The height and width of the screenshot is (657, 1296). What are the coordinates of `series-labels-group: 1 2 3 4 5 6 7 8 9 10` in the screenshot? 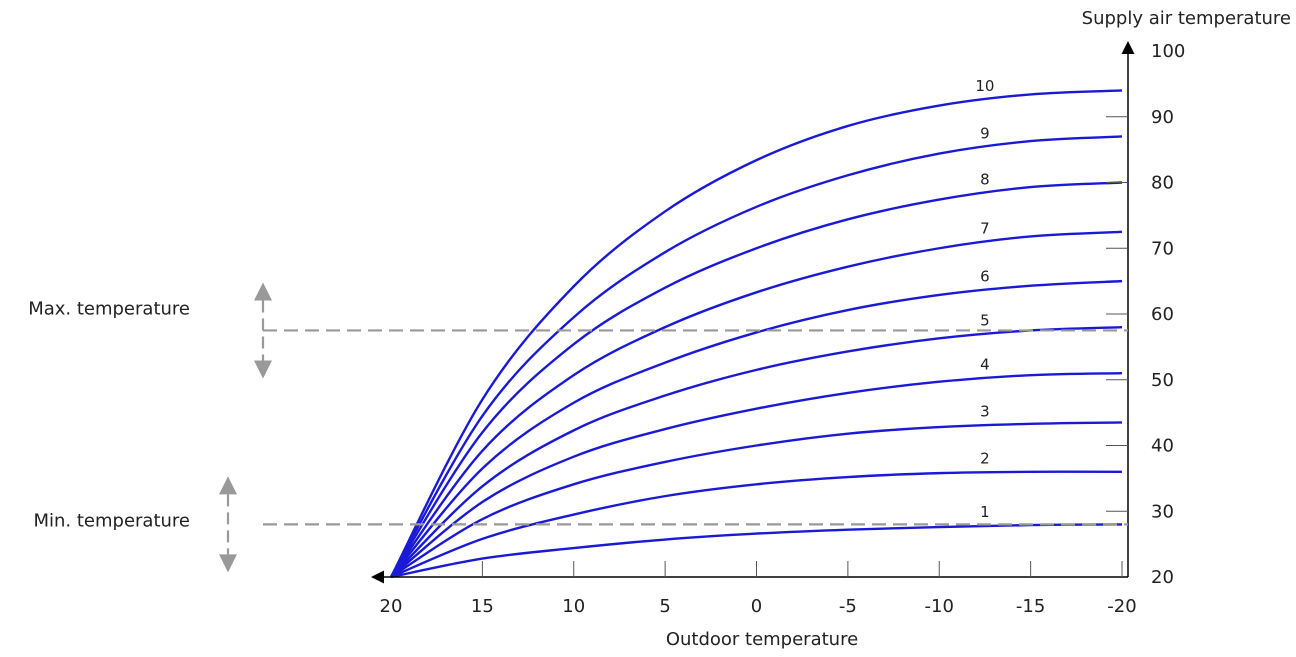 It's located at (984, 299).